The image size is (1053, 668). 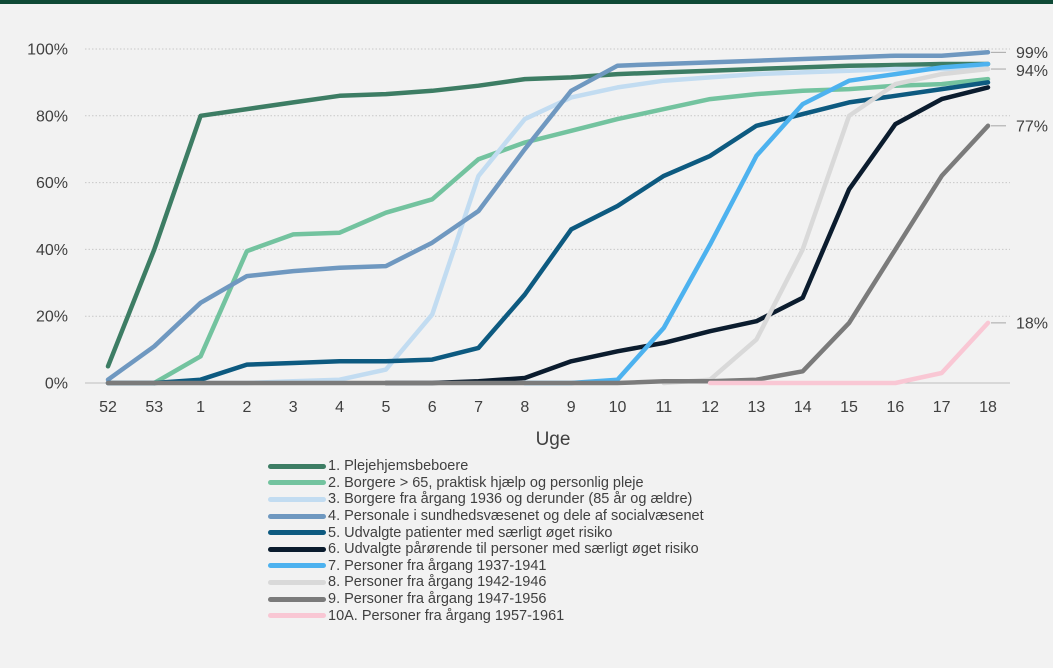 I want to click on legend-item: 9. Personer fra årgang 1947-1956, so click(x=486, y=599).